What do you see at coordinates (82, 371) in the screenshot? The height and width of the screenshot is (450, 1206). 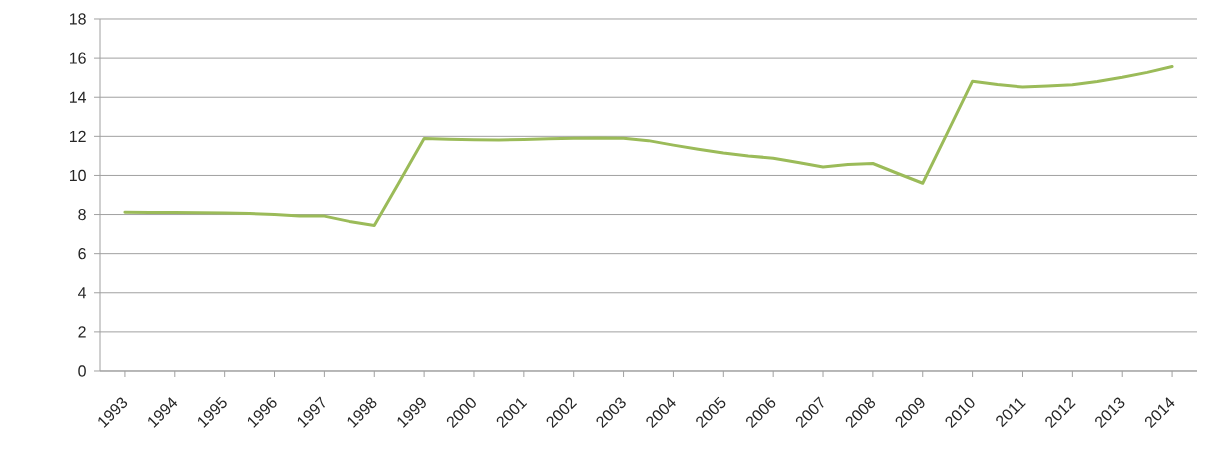 I see `y-tick-label: 0` at bounding box center [82, 371].